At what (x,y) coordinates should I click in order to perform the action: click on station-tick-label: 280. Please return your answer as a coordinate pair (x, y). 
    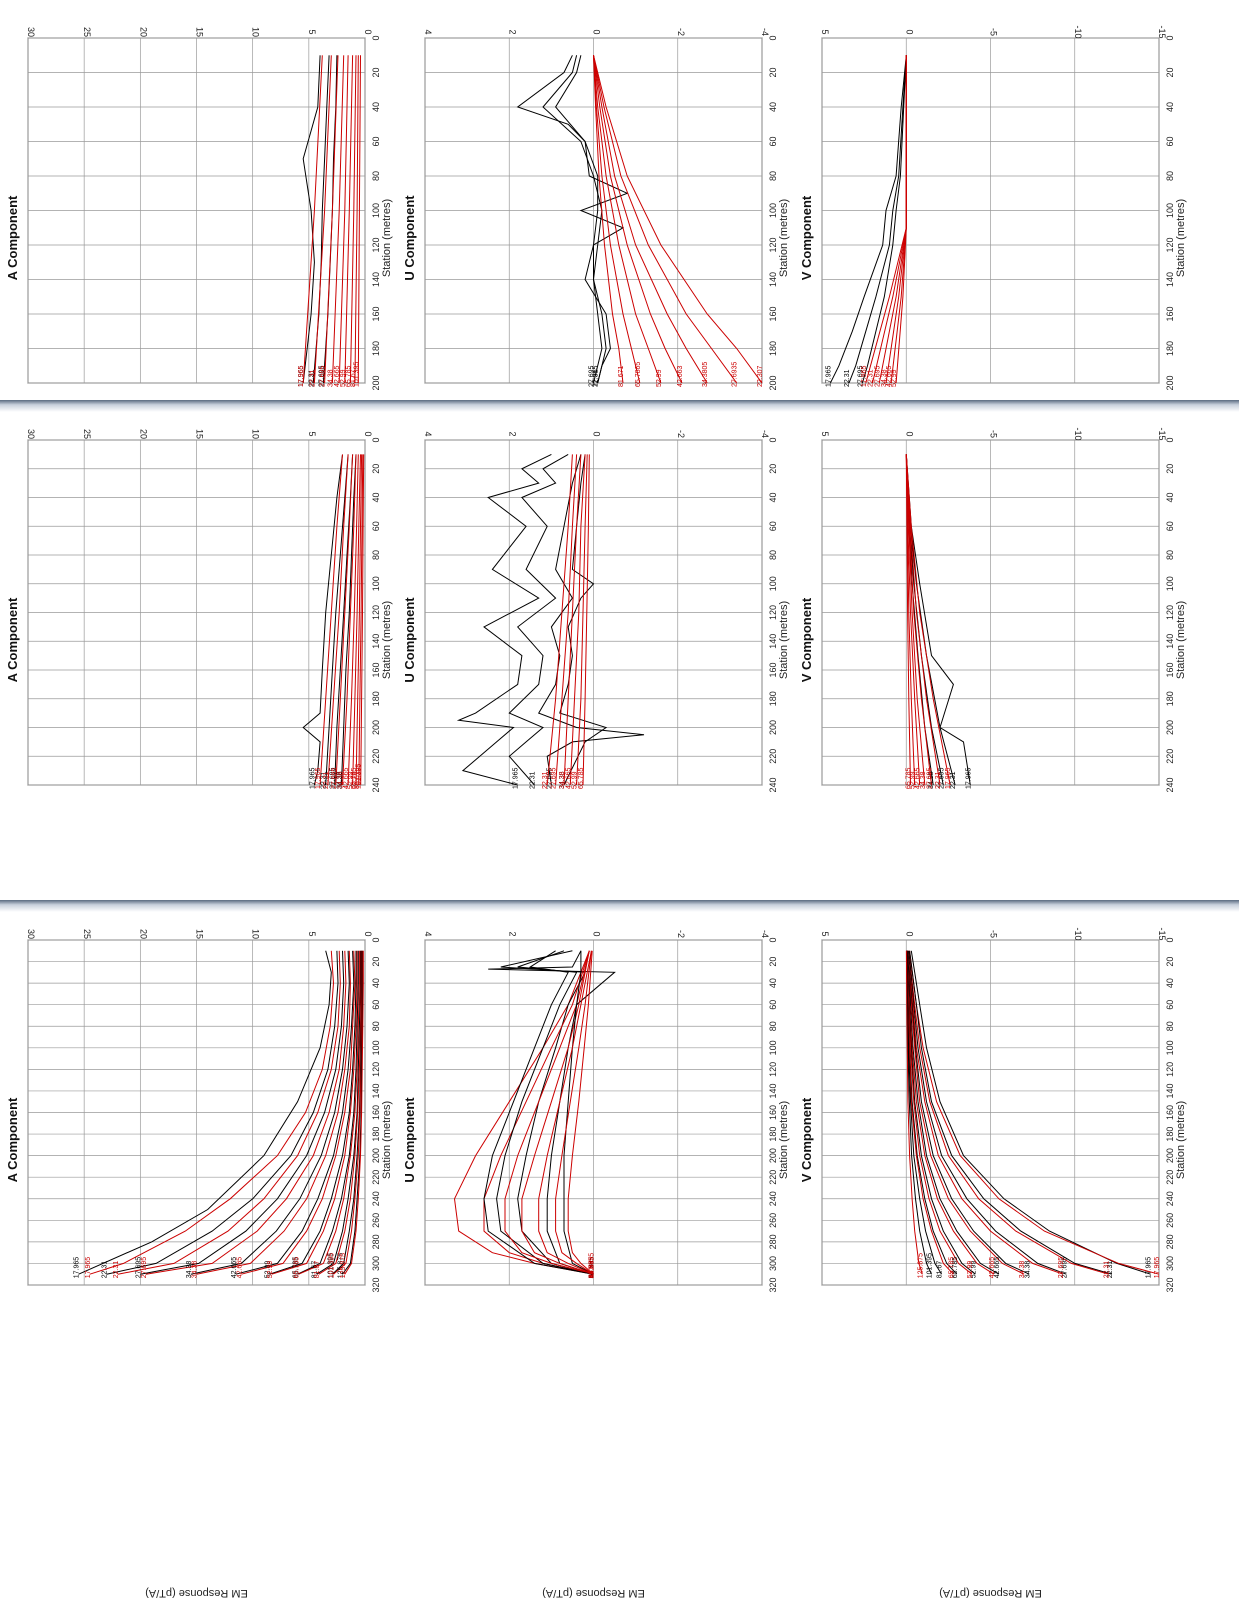
    Looking at the image, I should click on (773, 1241).